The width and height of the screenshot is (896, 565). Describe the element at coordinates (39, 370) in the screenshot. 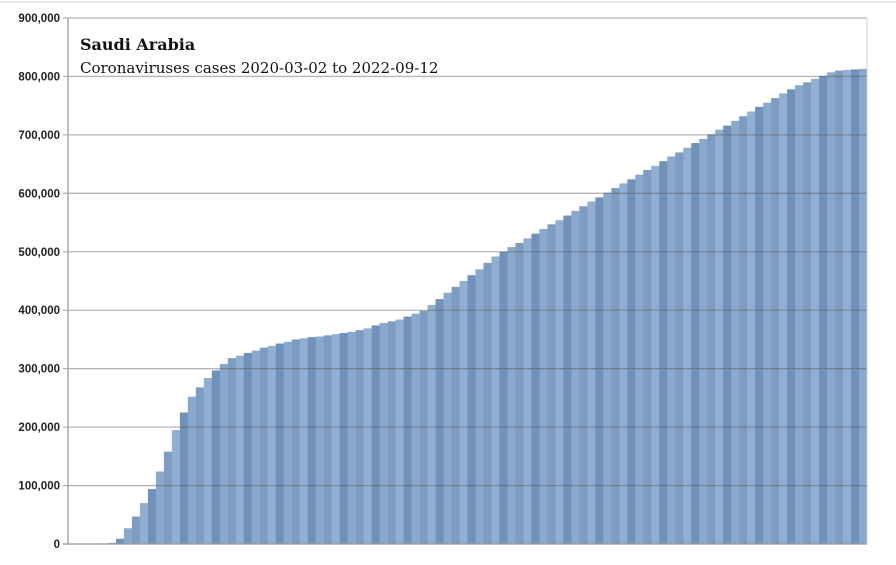

I see `y-tick-label: 300,000` at that location.